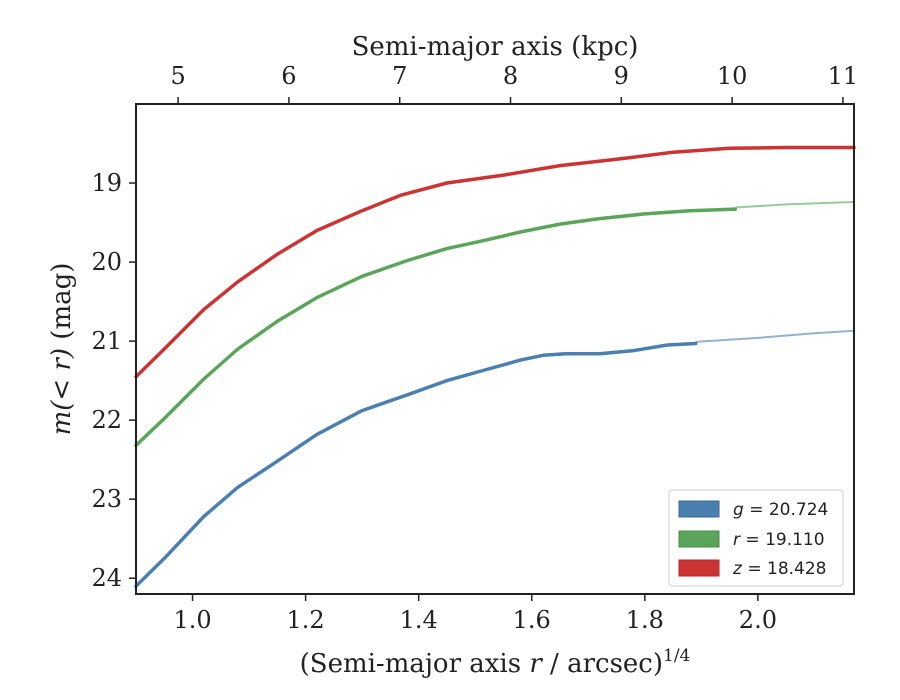  What do you see at coordinates (106, 578) in the screenshot?
I see `y-tick-label: 24` at bounding box center [106, 578].